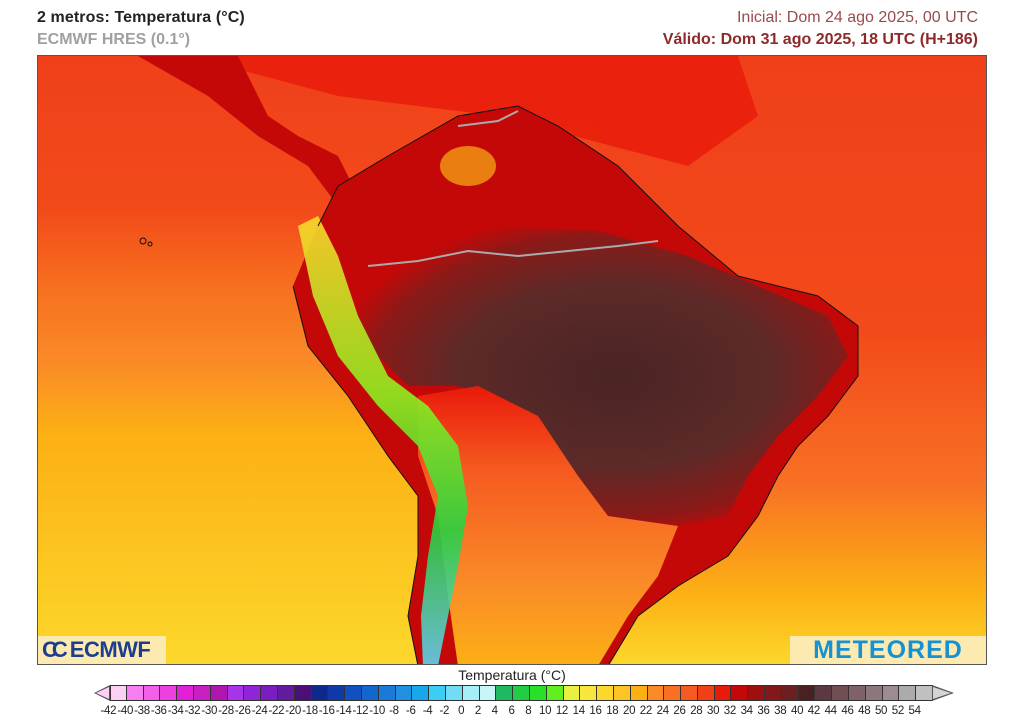  I want to click on colorbar-tick-label: -14, so click(343, 711).